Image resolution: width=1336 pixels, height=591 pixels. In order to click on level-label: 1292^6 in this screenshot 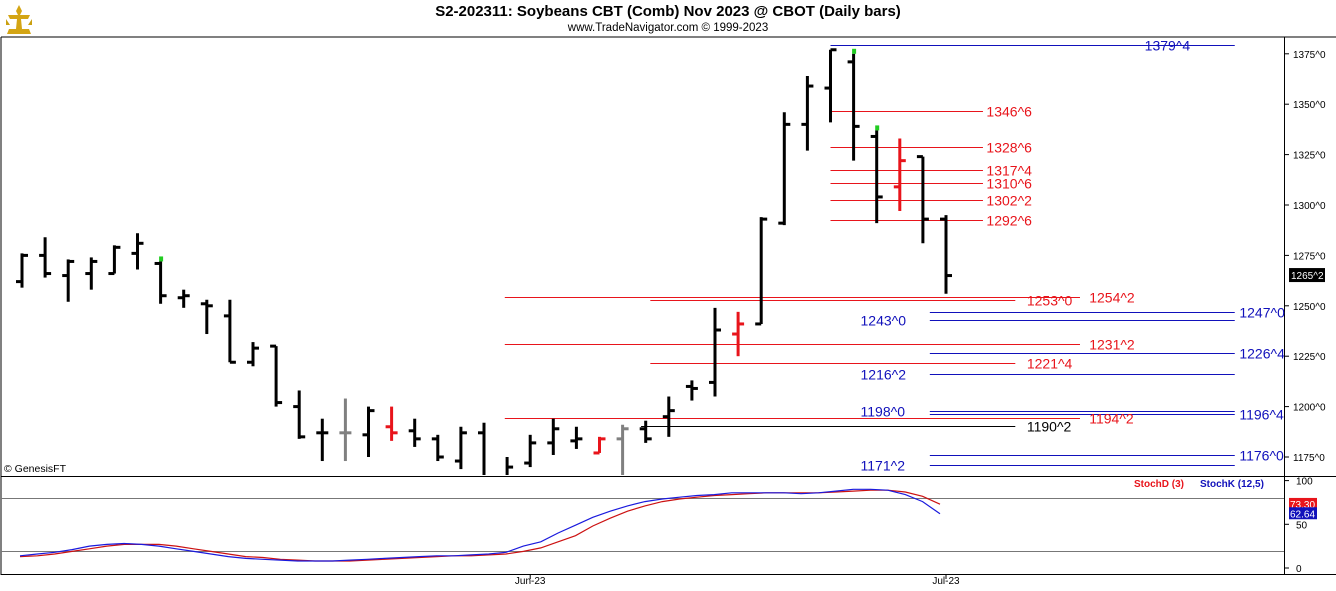, I will do `click(1009, 221)`.